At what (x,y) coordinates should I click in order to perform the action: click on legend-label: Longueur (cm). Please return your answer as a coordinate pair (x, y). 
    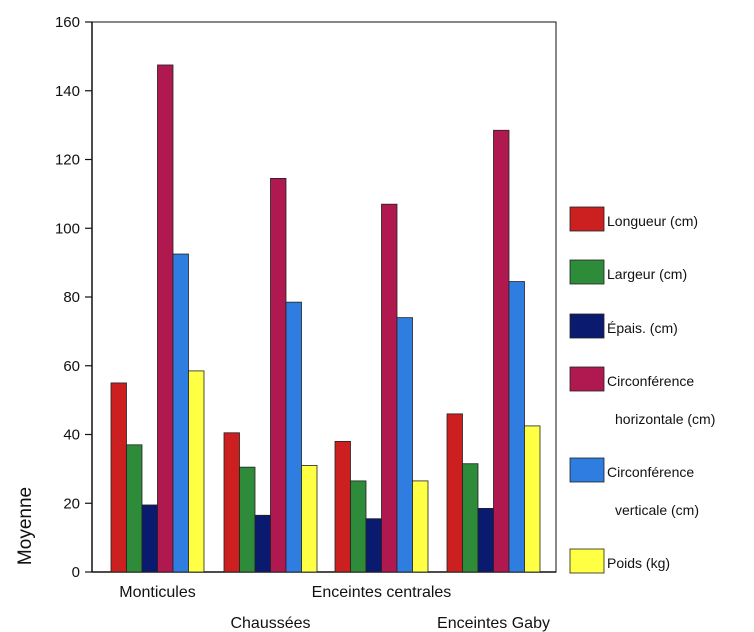
    Looking at the image, I should click on (652, 221).